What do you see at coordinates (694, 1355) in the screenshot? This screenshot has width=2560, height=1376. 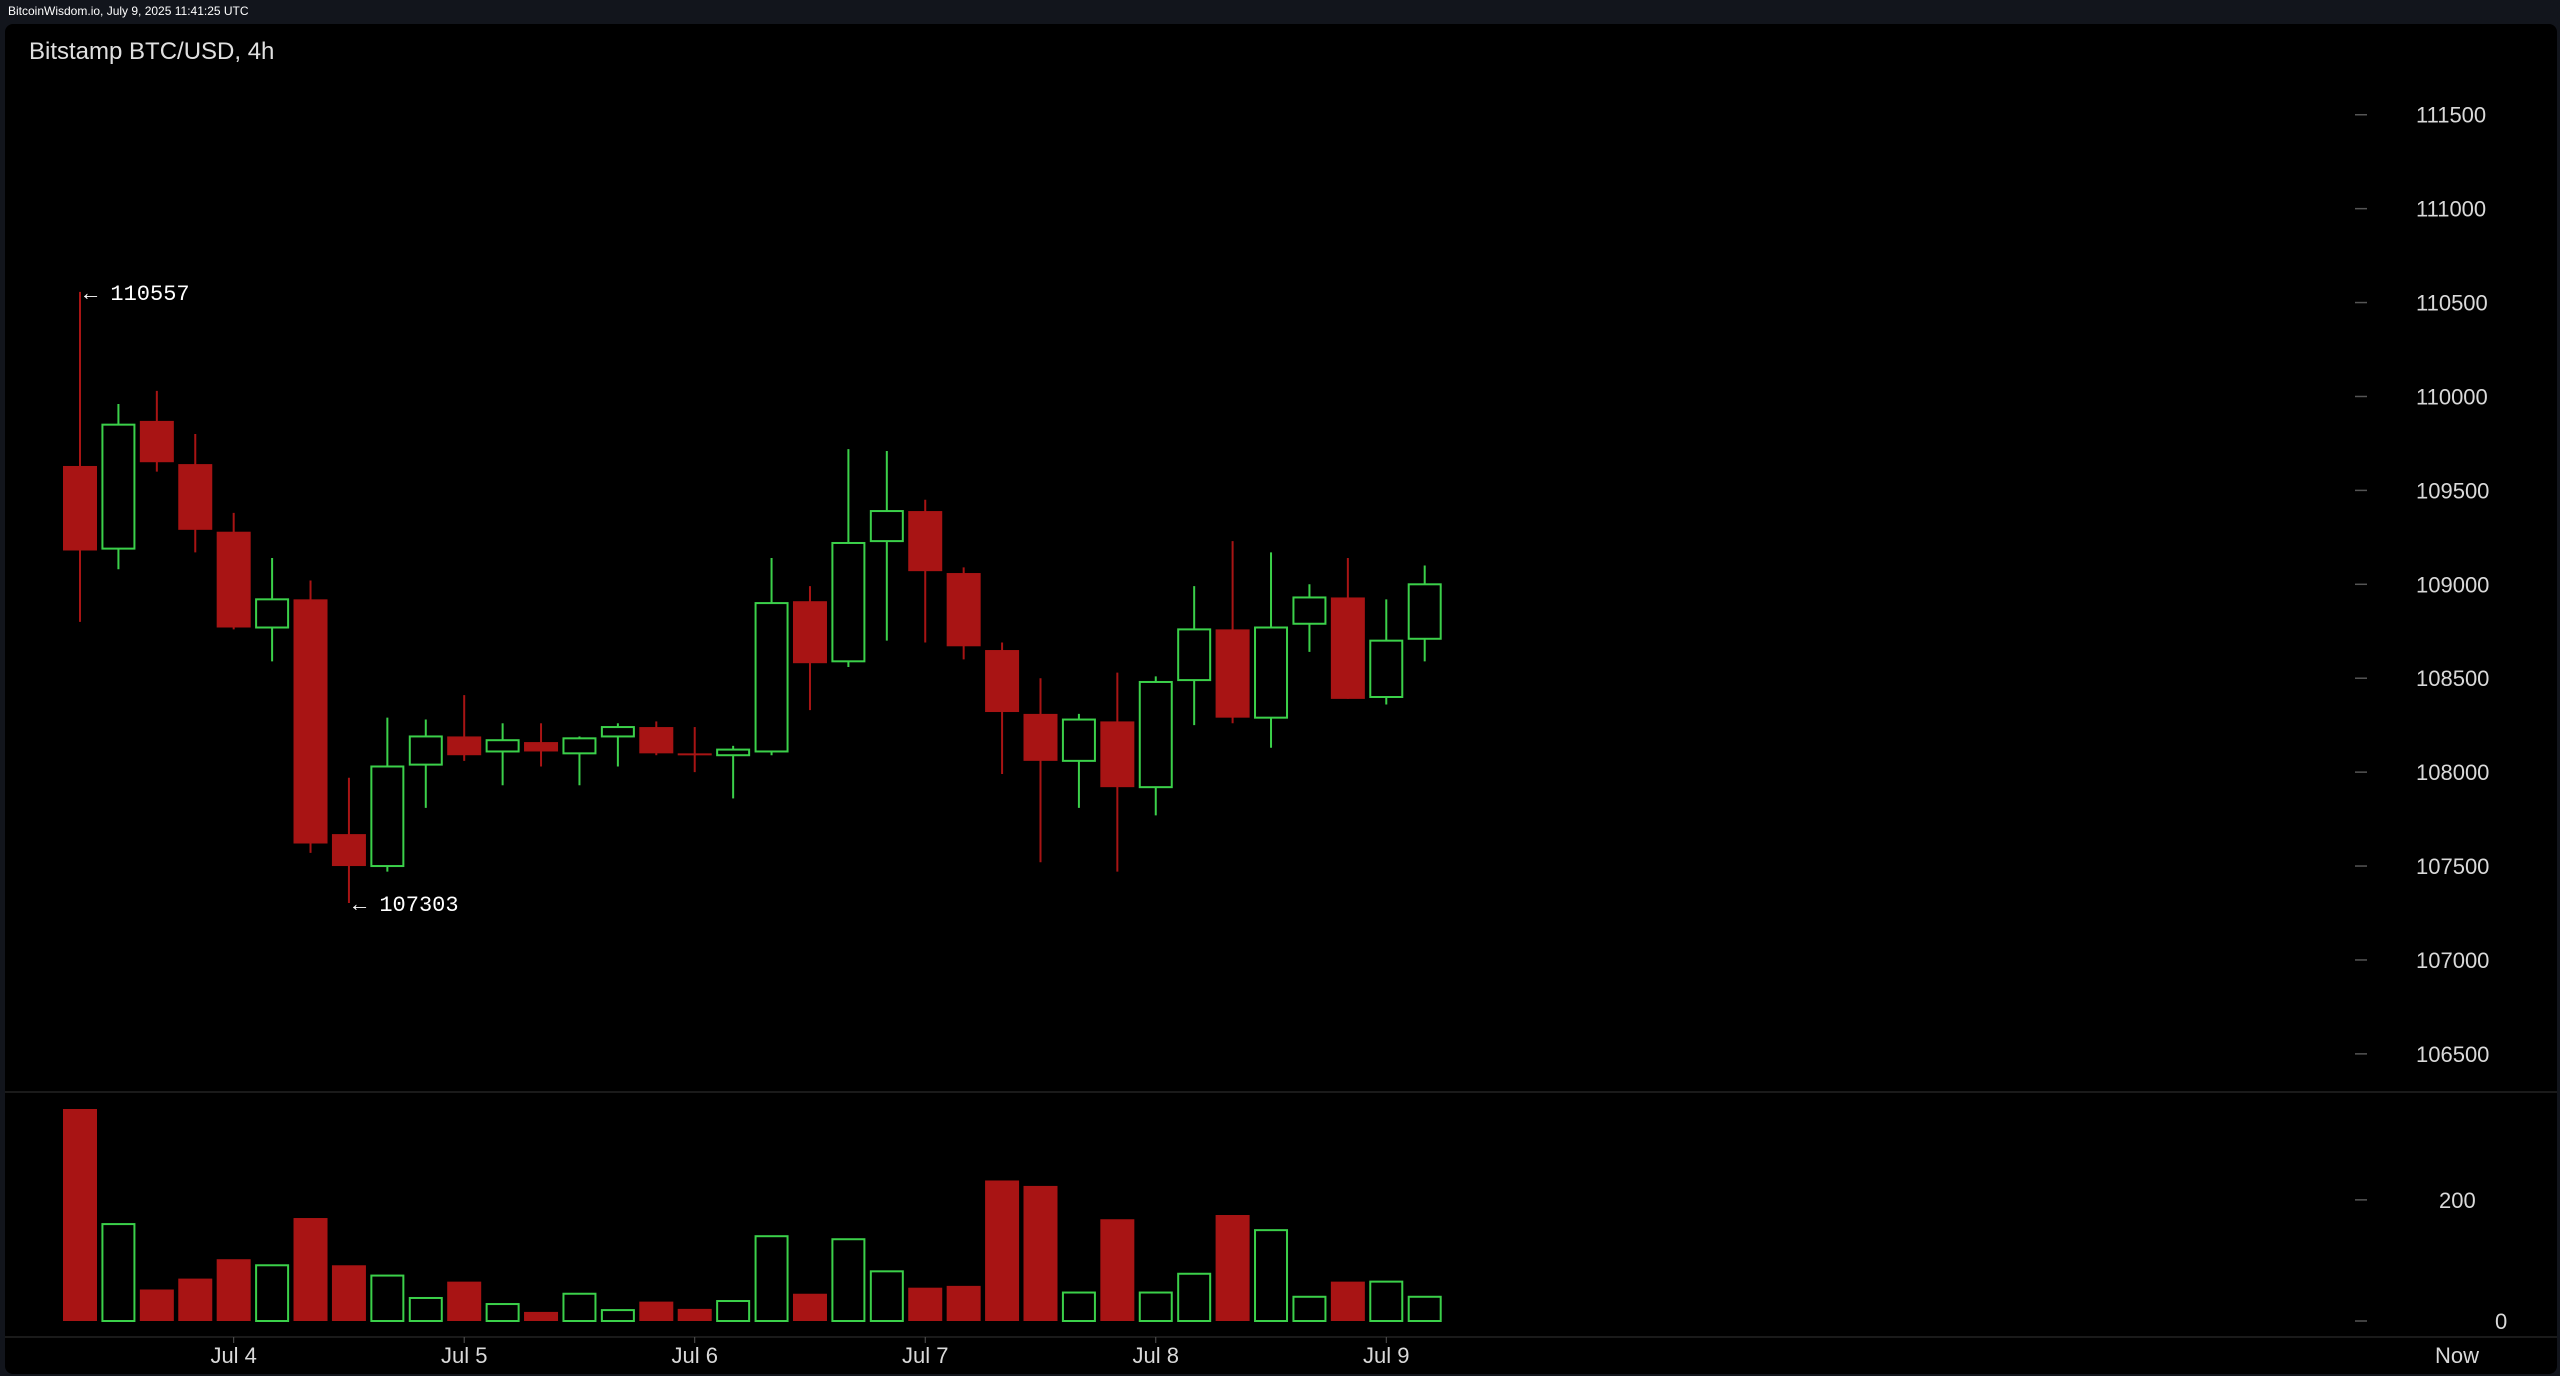 I see `time-axis-label: Jul 6` at bounding box center [694, 1355].